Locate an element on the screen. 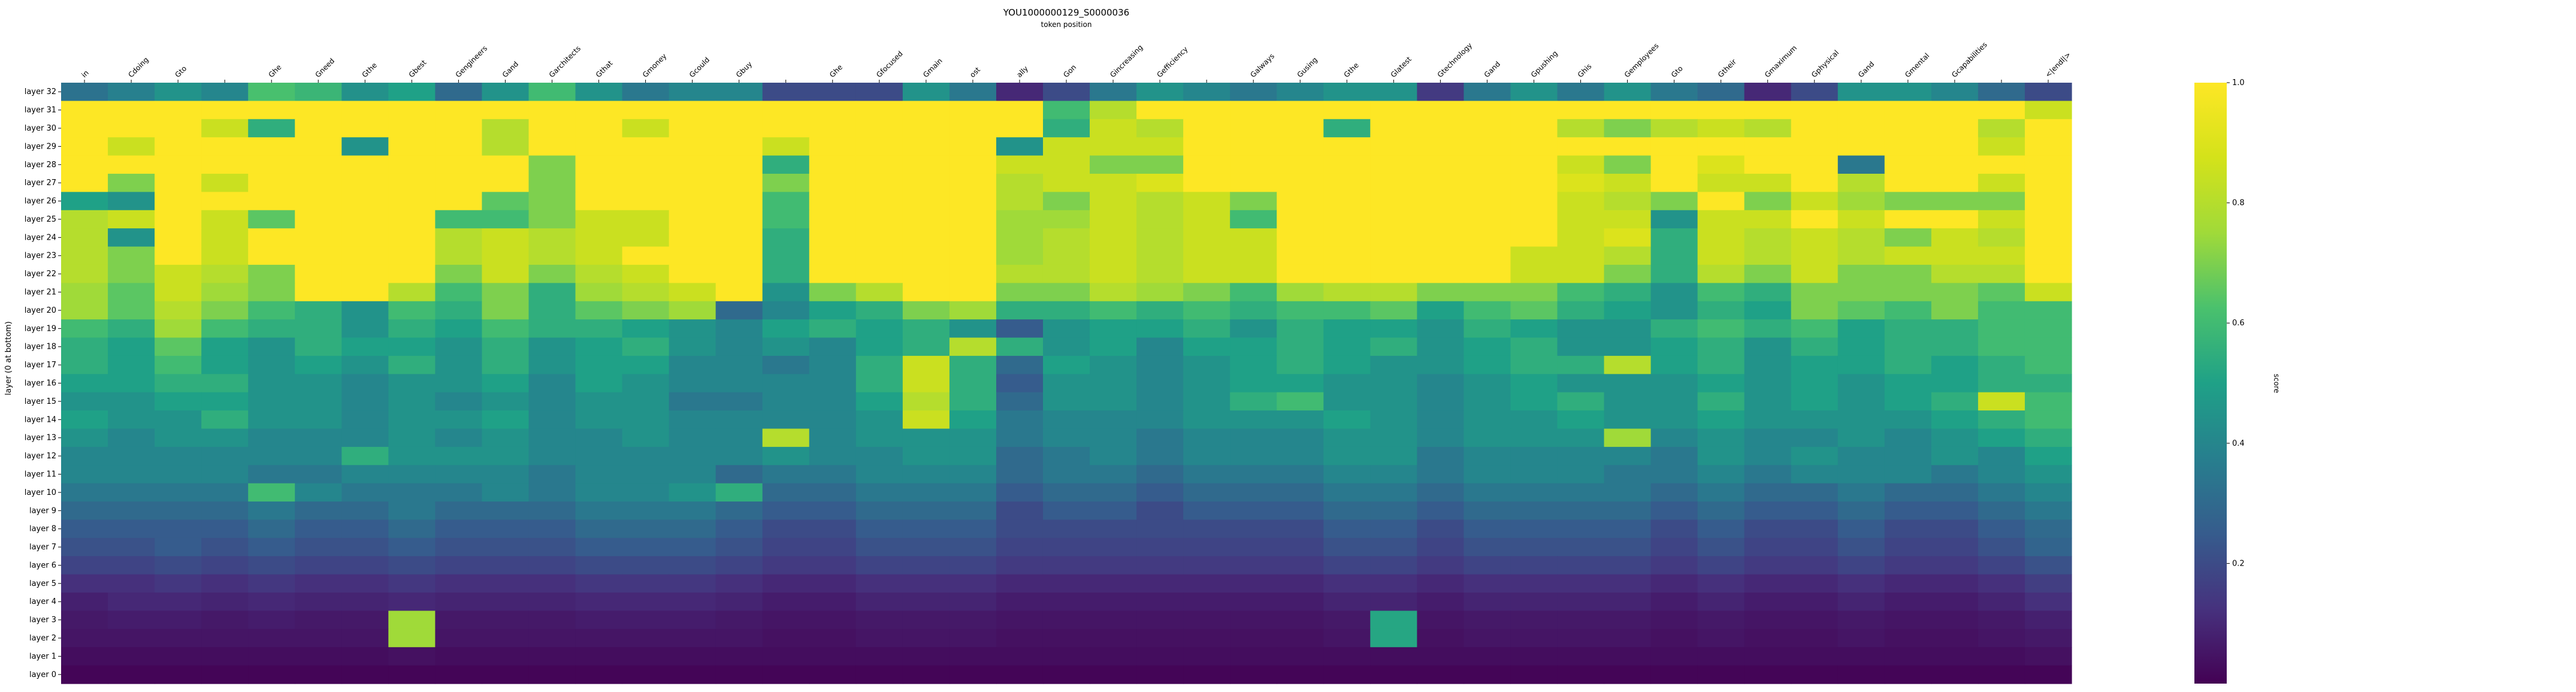 The width and height of the screenshot is (2576, 692). y-tick-label: layer 4 is located at coordinates (42, 602).